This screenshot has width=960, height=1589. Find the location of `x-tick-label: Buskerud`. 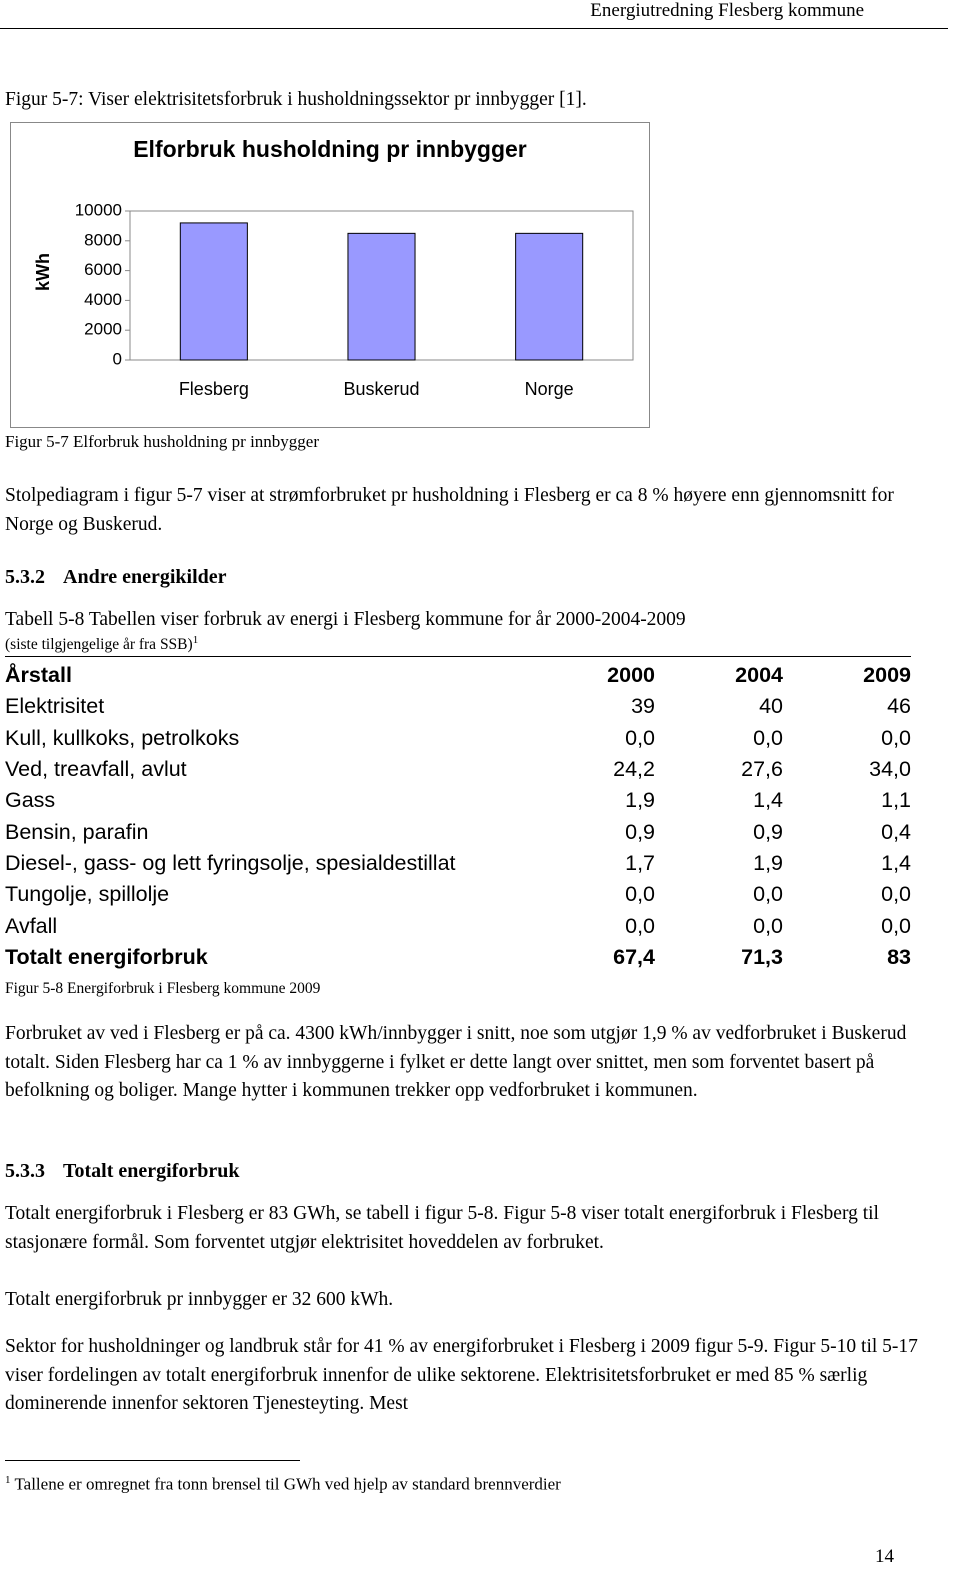

x-tick-label: Buskerud is located at coordinates (381, 389).